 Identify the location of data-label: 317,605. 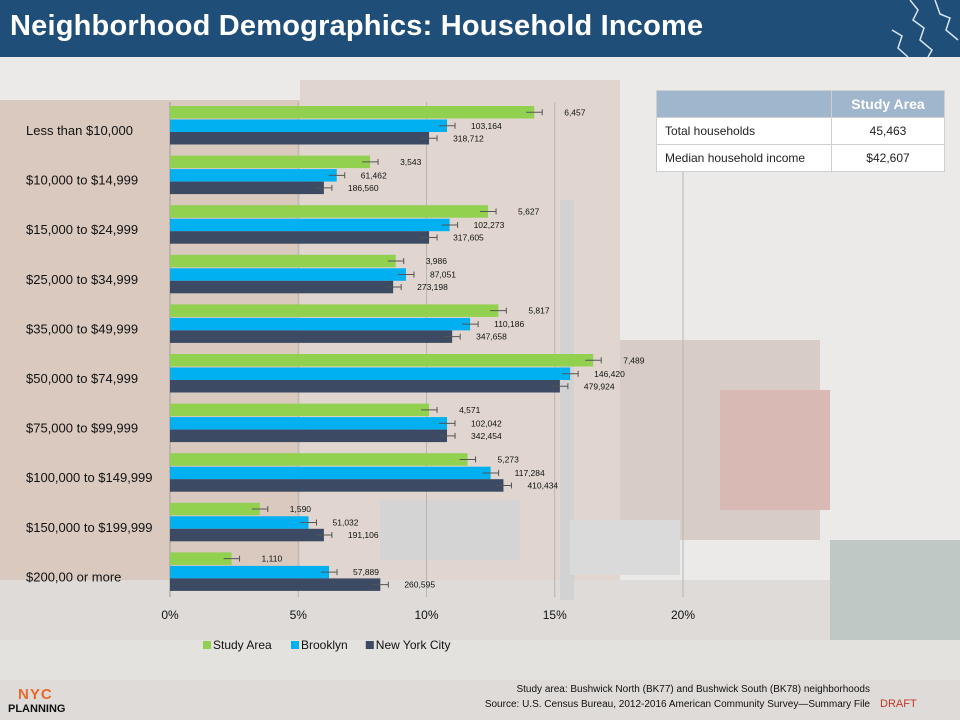
(468, 237).